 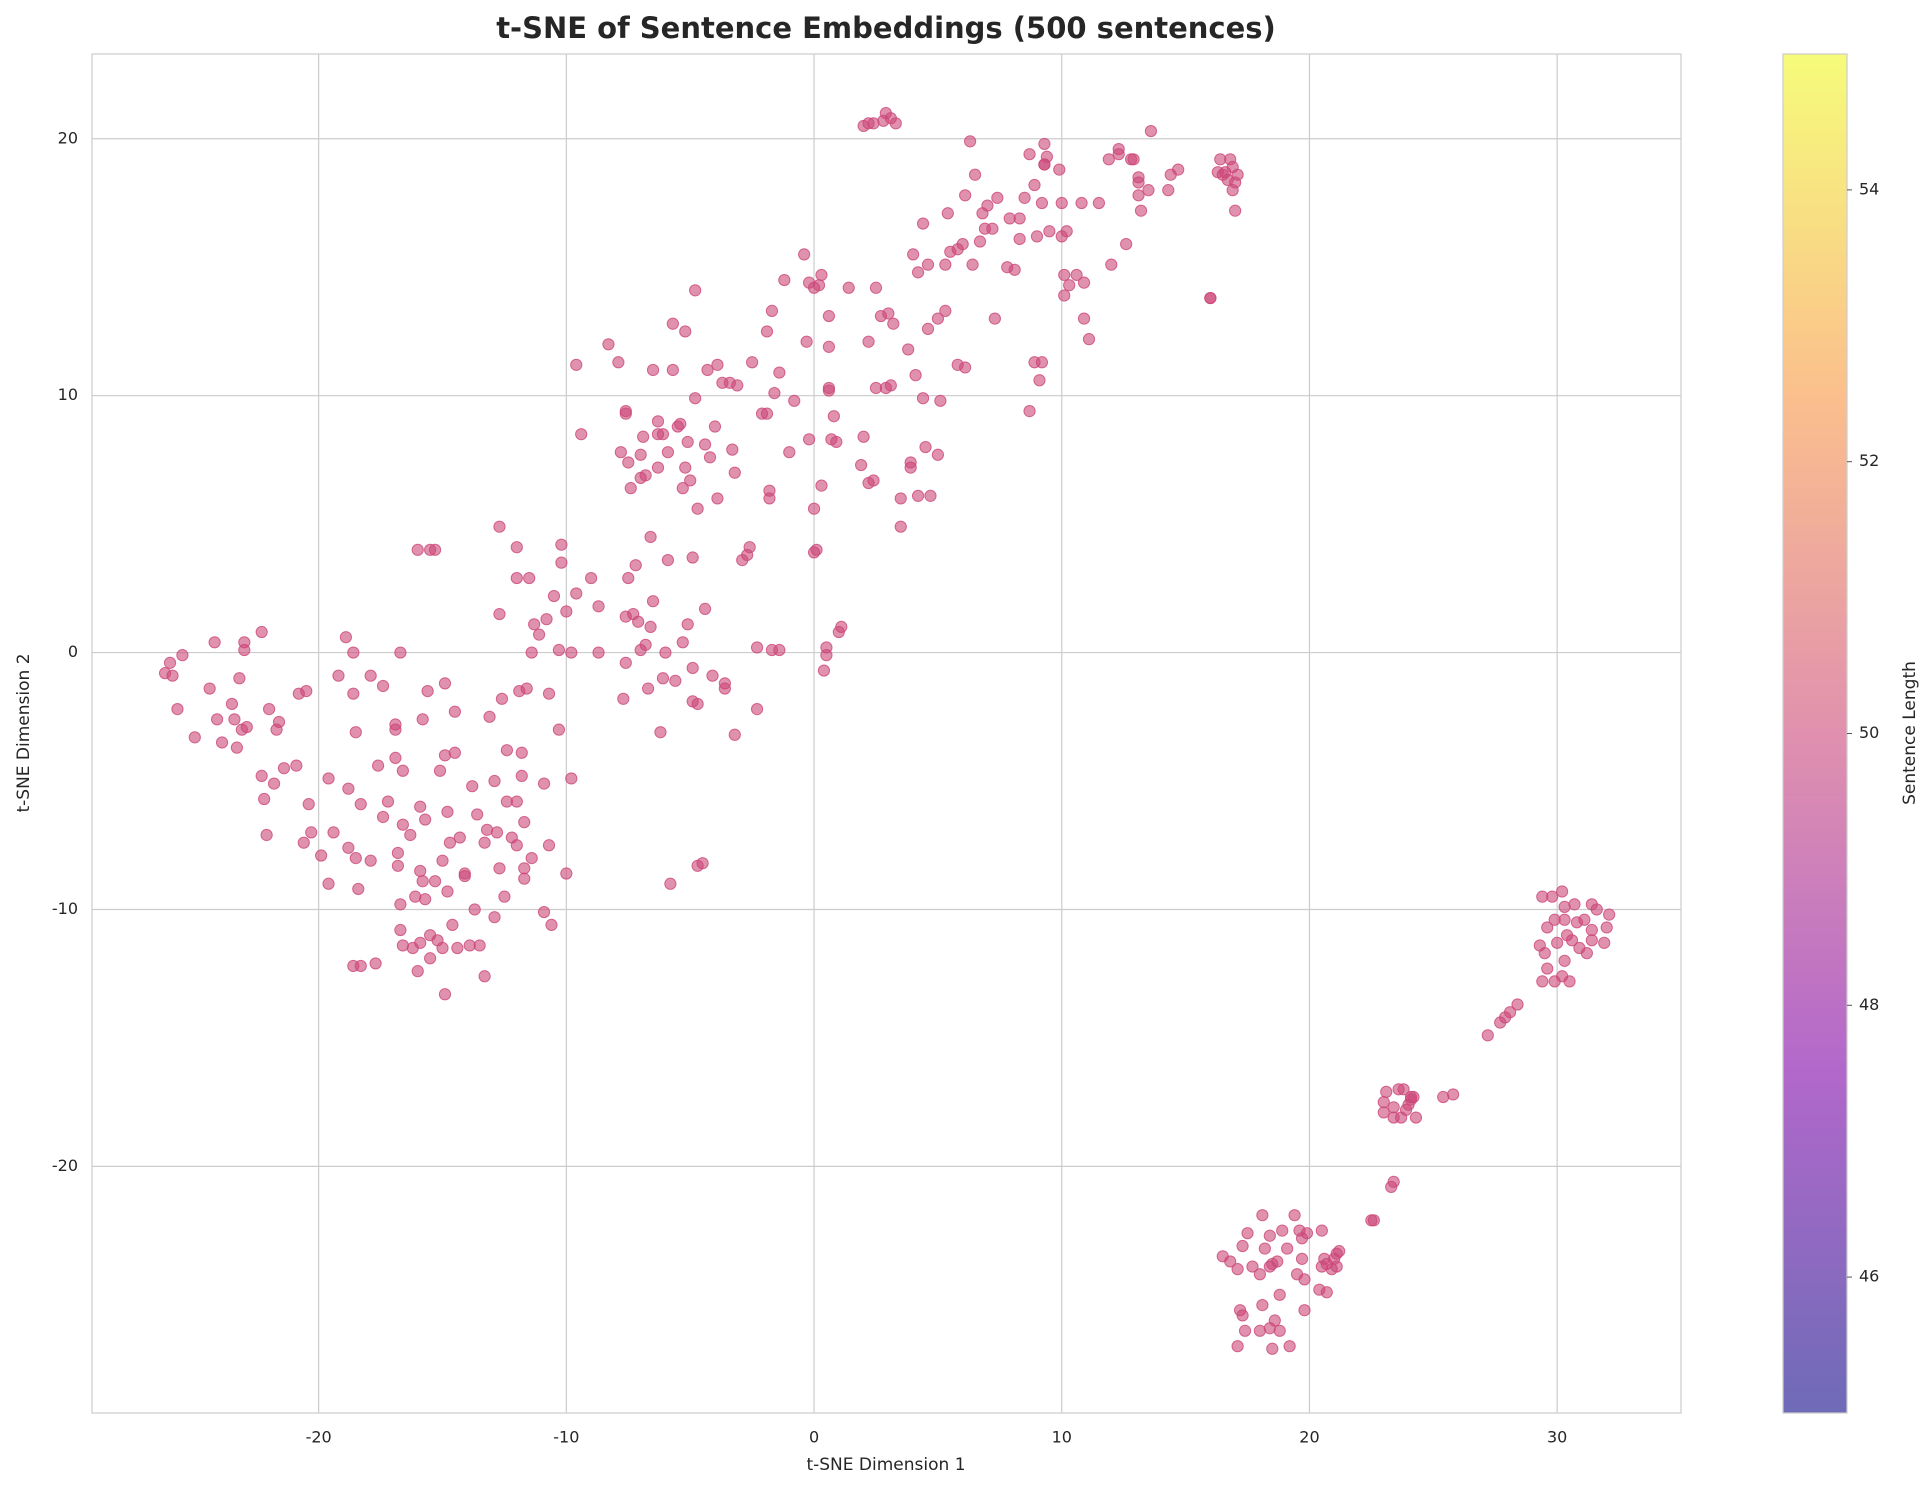 What do you see at coordinates (1869, 1276) in the screenshot?
I see `colorbar-tick-label: 46` at bounding box center [1869, 1276].